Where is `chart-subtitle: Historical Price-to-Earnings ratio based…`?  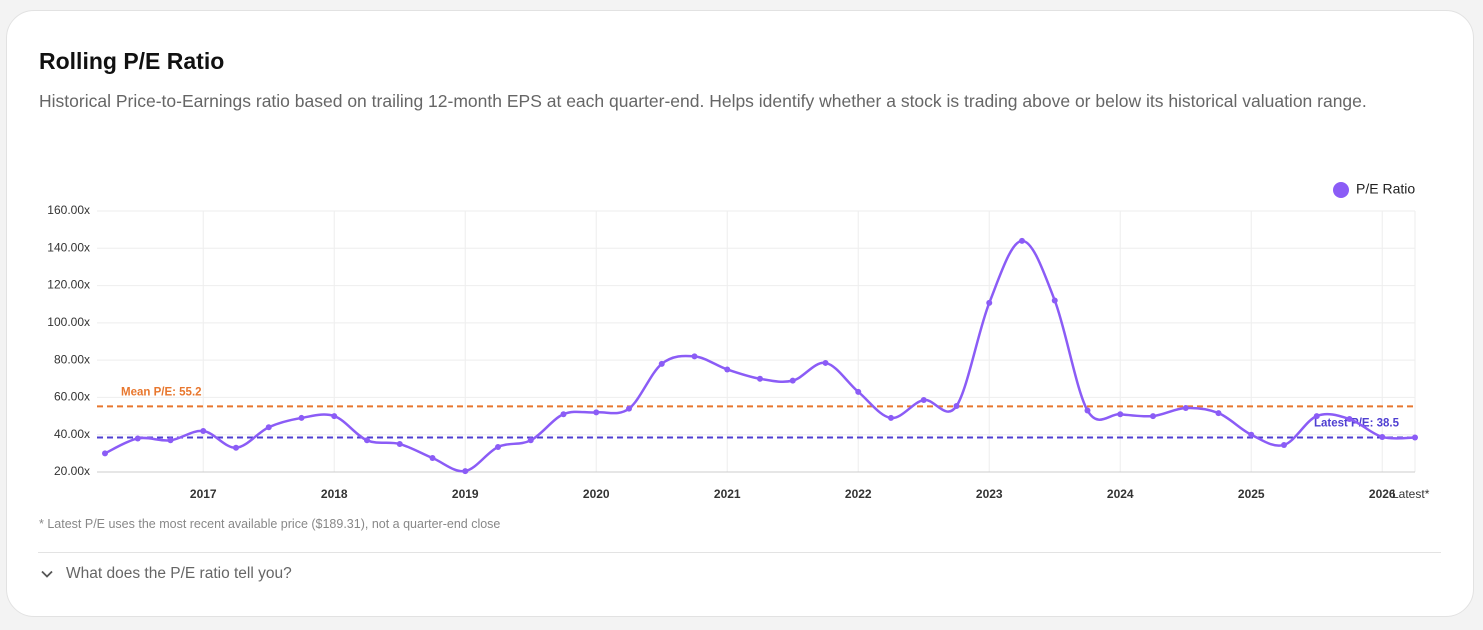
chart-subtitle: Historical Price-to-Earnings ratio based… is located at coordinates (703, 101).